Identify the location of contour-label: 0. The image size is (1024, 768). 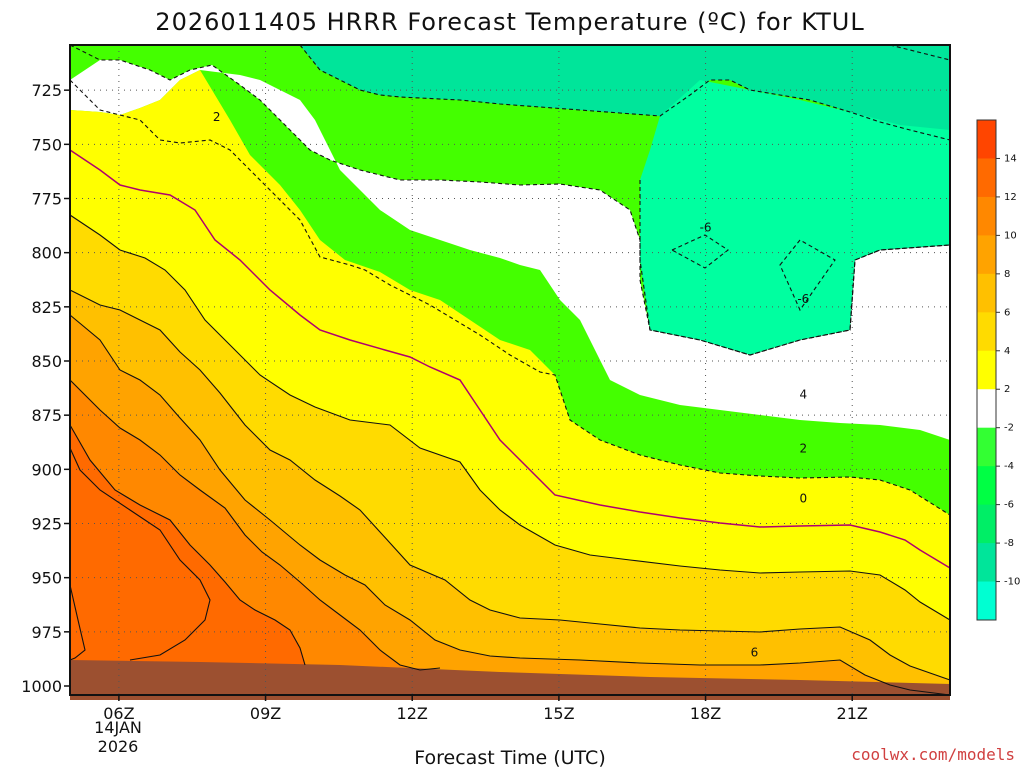
(804, 499).